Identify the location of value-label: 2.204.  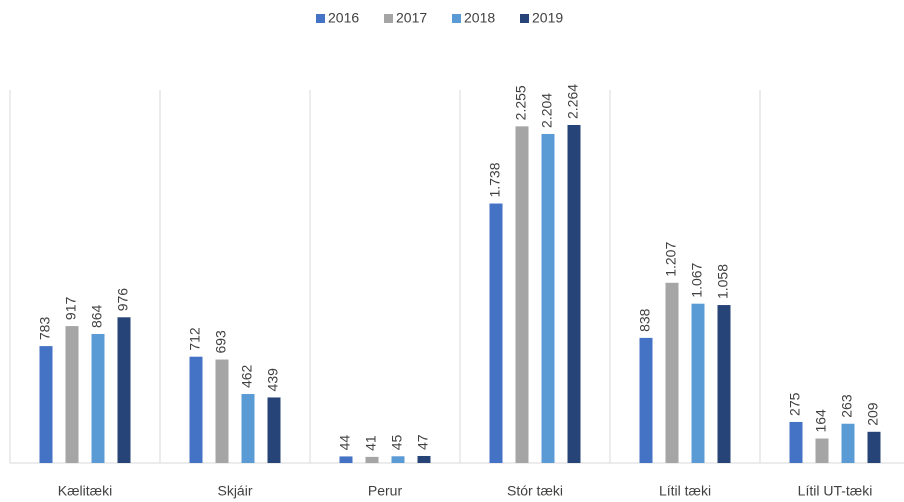
(547, 110).